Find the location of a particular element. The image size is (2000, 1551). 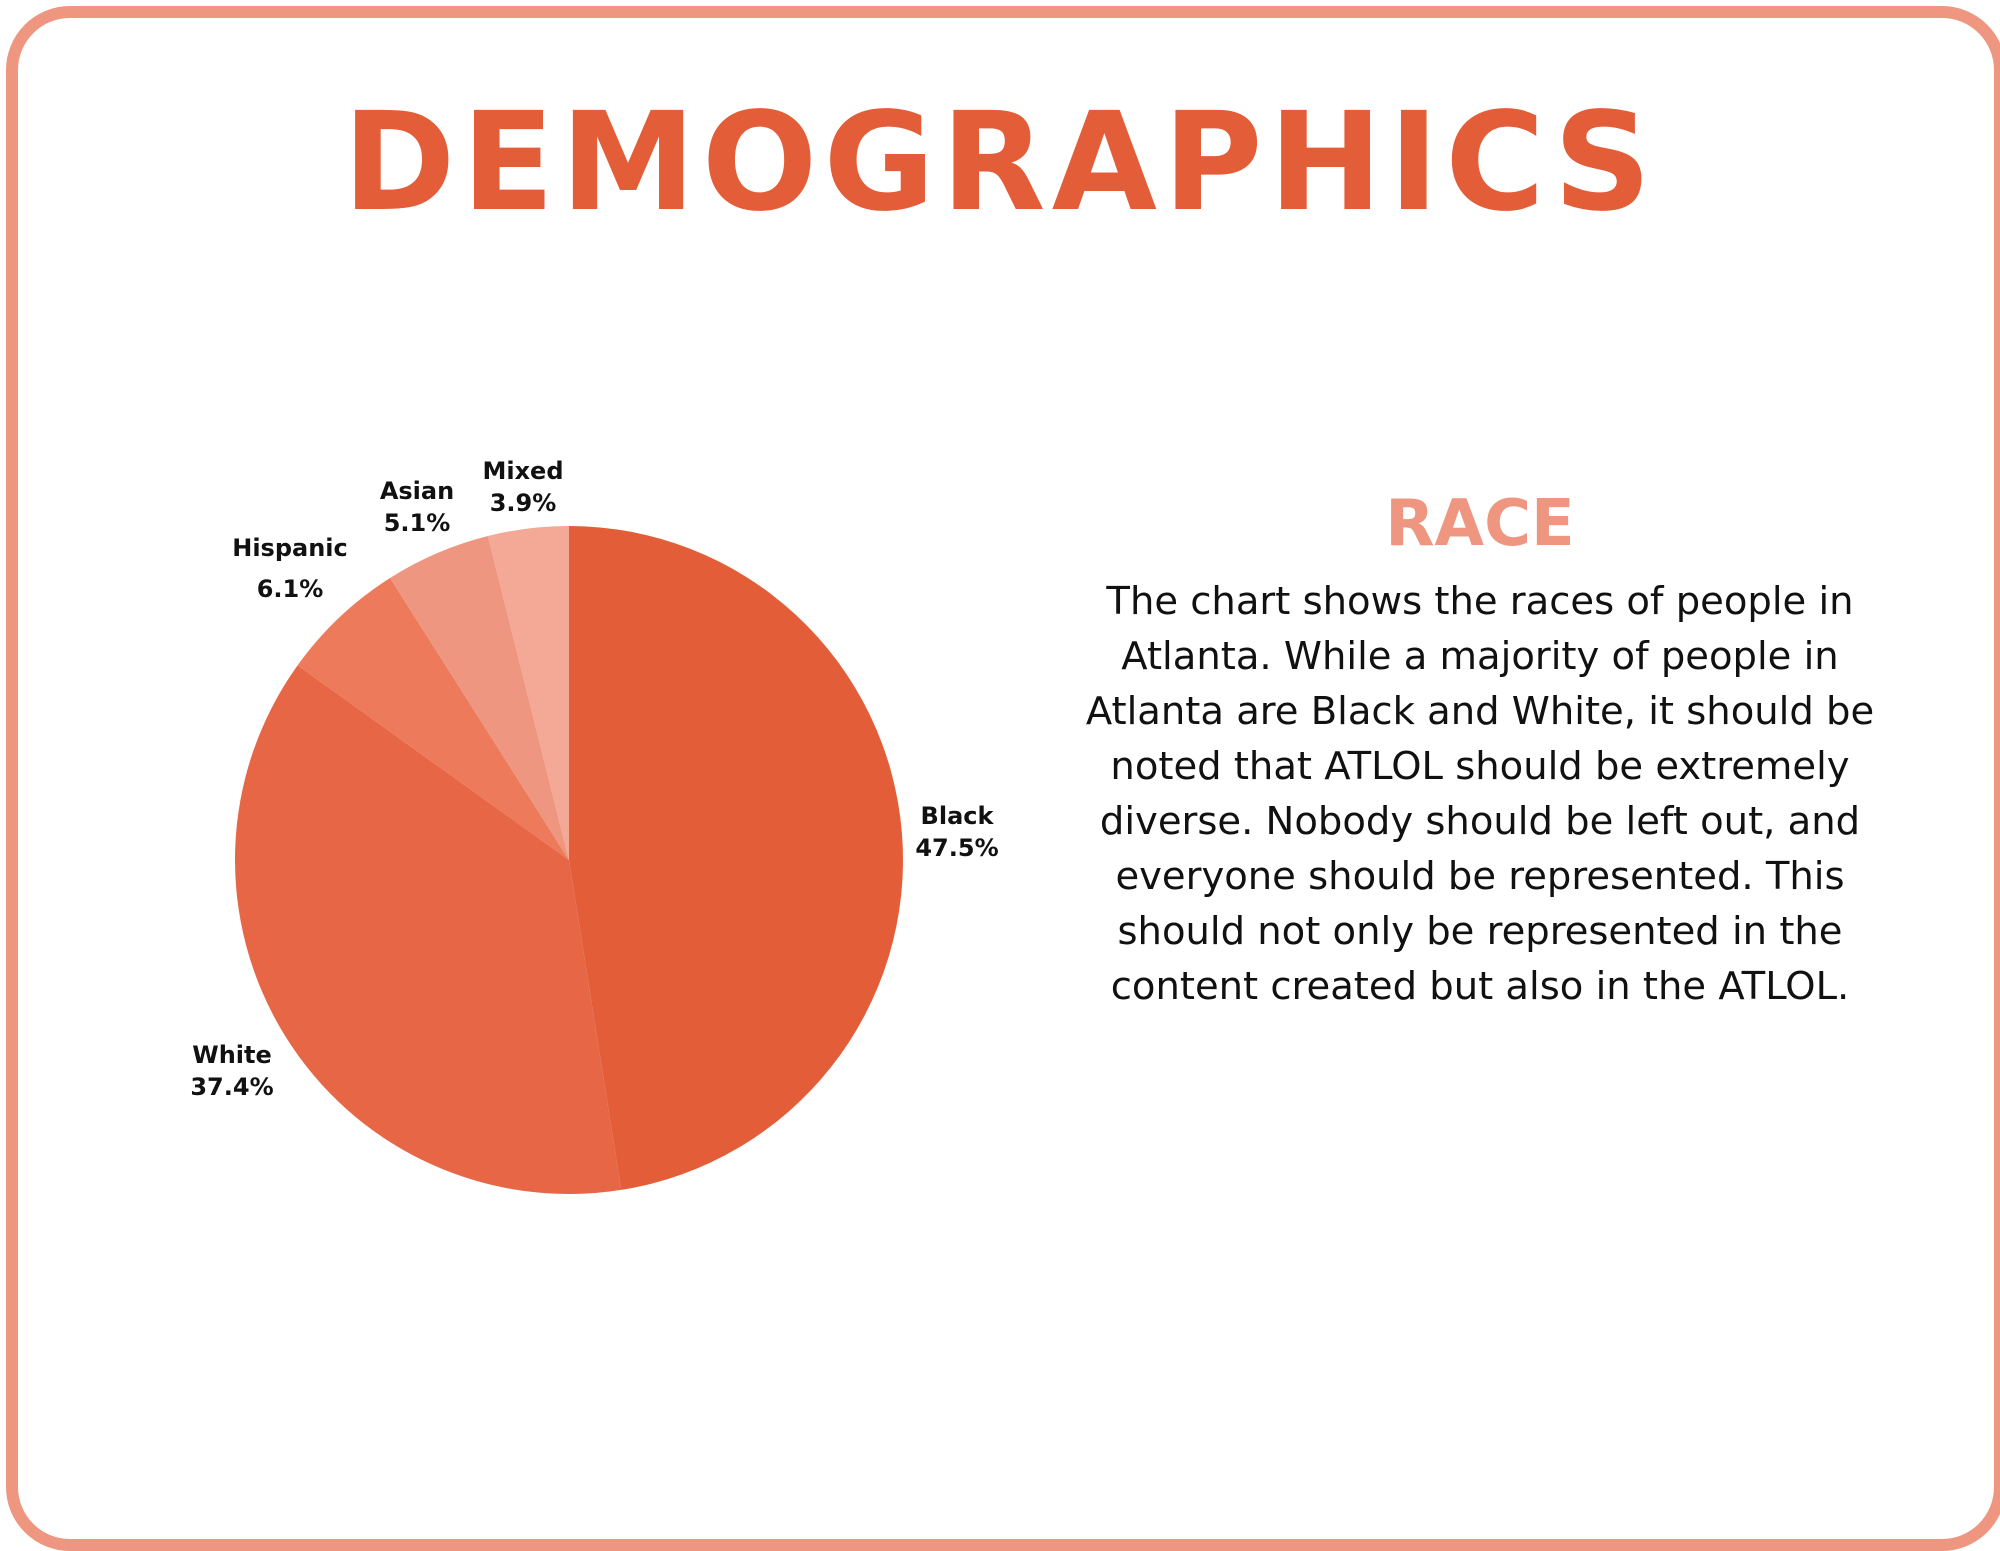

slice-label-hispanic: Hispanic is located at coordinates (290, 548).